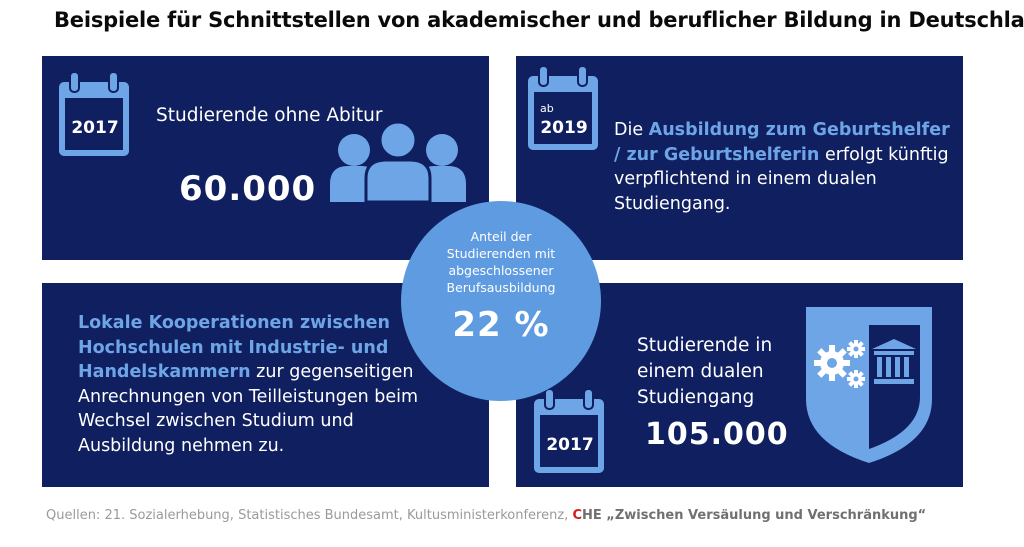  What do you see at coordinates (398, 162) in the screenshot?
I see `people-group-icon` at bounding box center [398, 162].